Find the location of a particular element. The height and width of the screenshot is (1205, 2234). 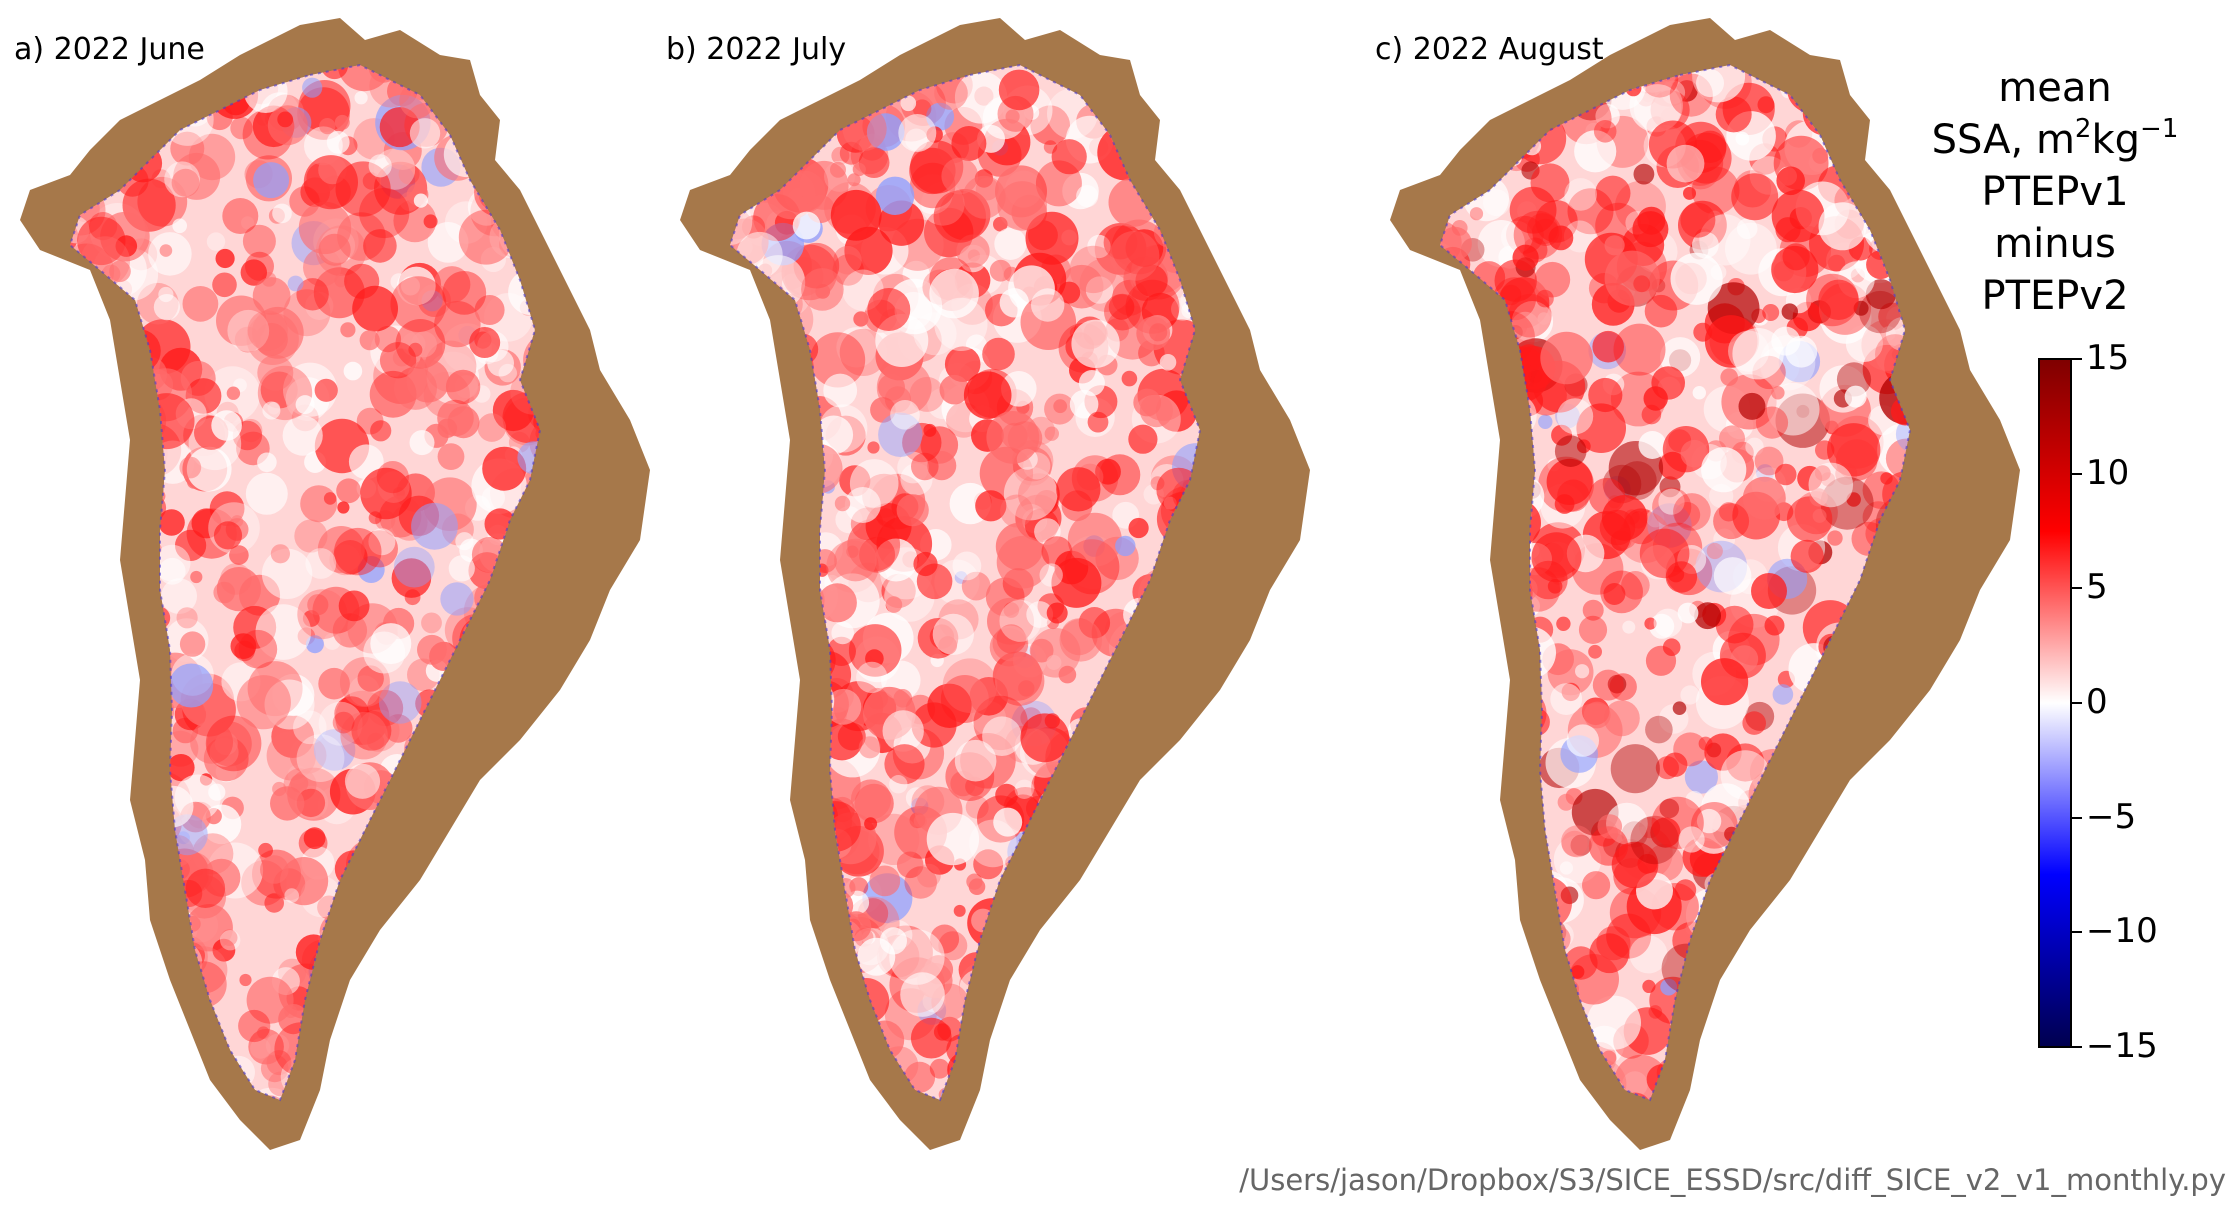

colorbar-title-line3: PTEPv1 is located at coordinates (2055, 192).